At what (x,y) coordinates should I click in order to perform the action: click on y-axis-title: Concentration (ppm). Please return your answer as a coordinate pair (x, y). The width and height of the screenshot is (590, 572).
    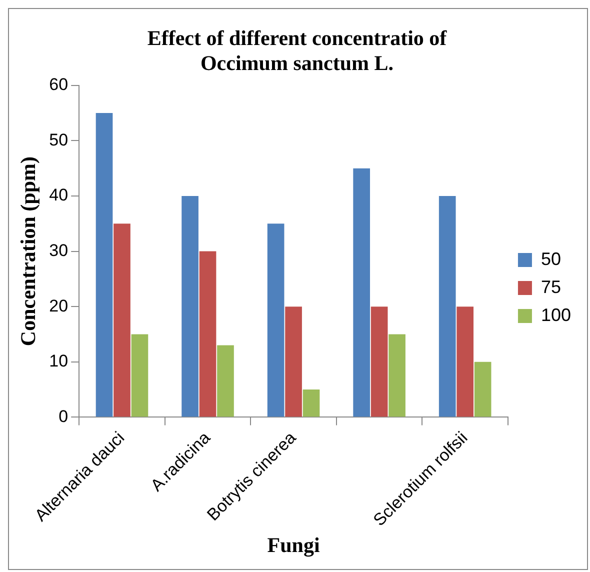
    Looking at the image, I should click on (28, 251).